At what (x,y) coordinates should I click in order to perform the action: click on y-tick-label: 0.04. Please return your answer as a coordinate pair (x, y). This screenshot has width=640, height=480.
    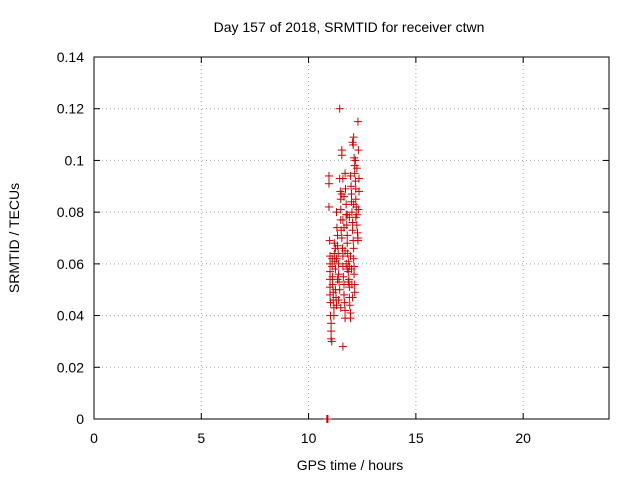
    Looking at the image, I should click on (70, 316).